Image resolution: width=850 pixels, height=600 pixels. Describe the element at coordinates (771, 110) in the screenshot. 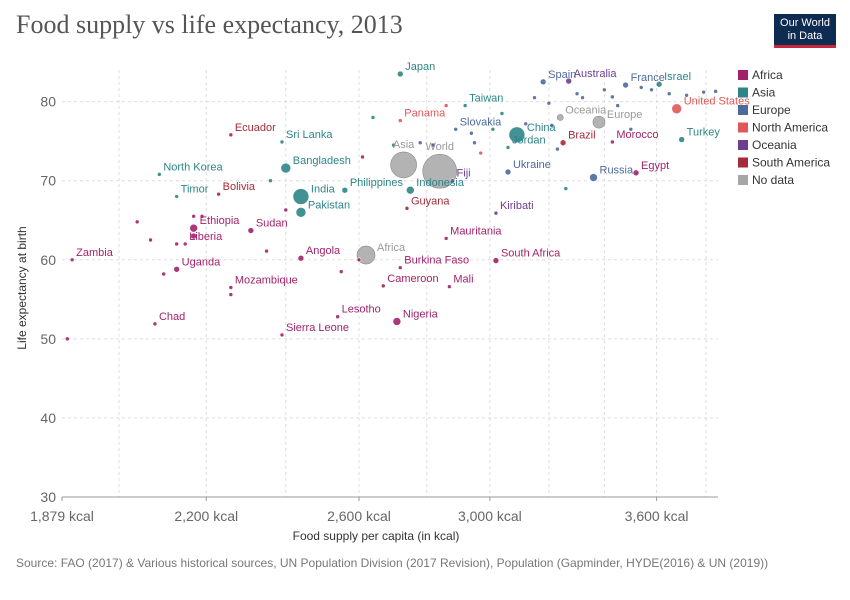

I see `legend-label: Europe` at that location.